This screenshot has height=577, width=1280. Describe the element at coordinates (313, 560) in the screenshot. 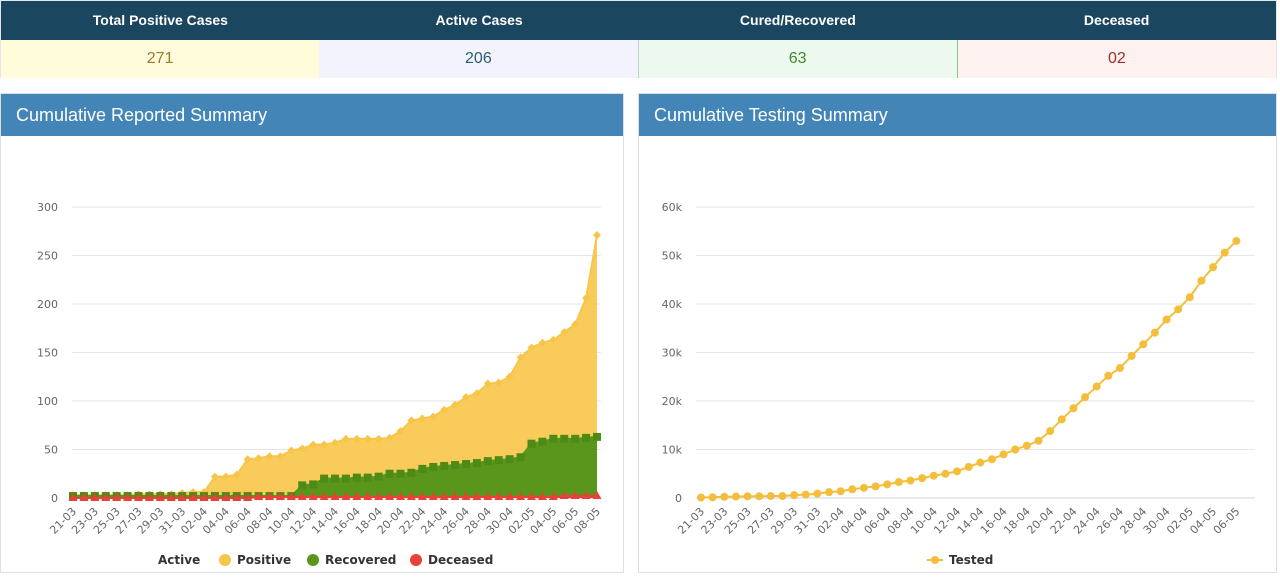

I see `legend-recovered-icon` at that location.